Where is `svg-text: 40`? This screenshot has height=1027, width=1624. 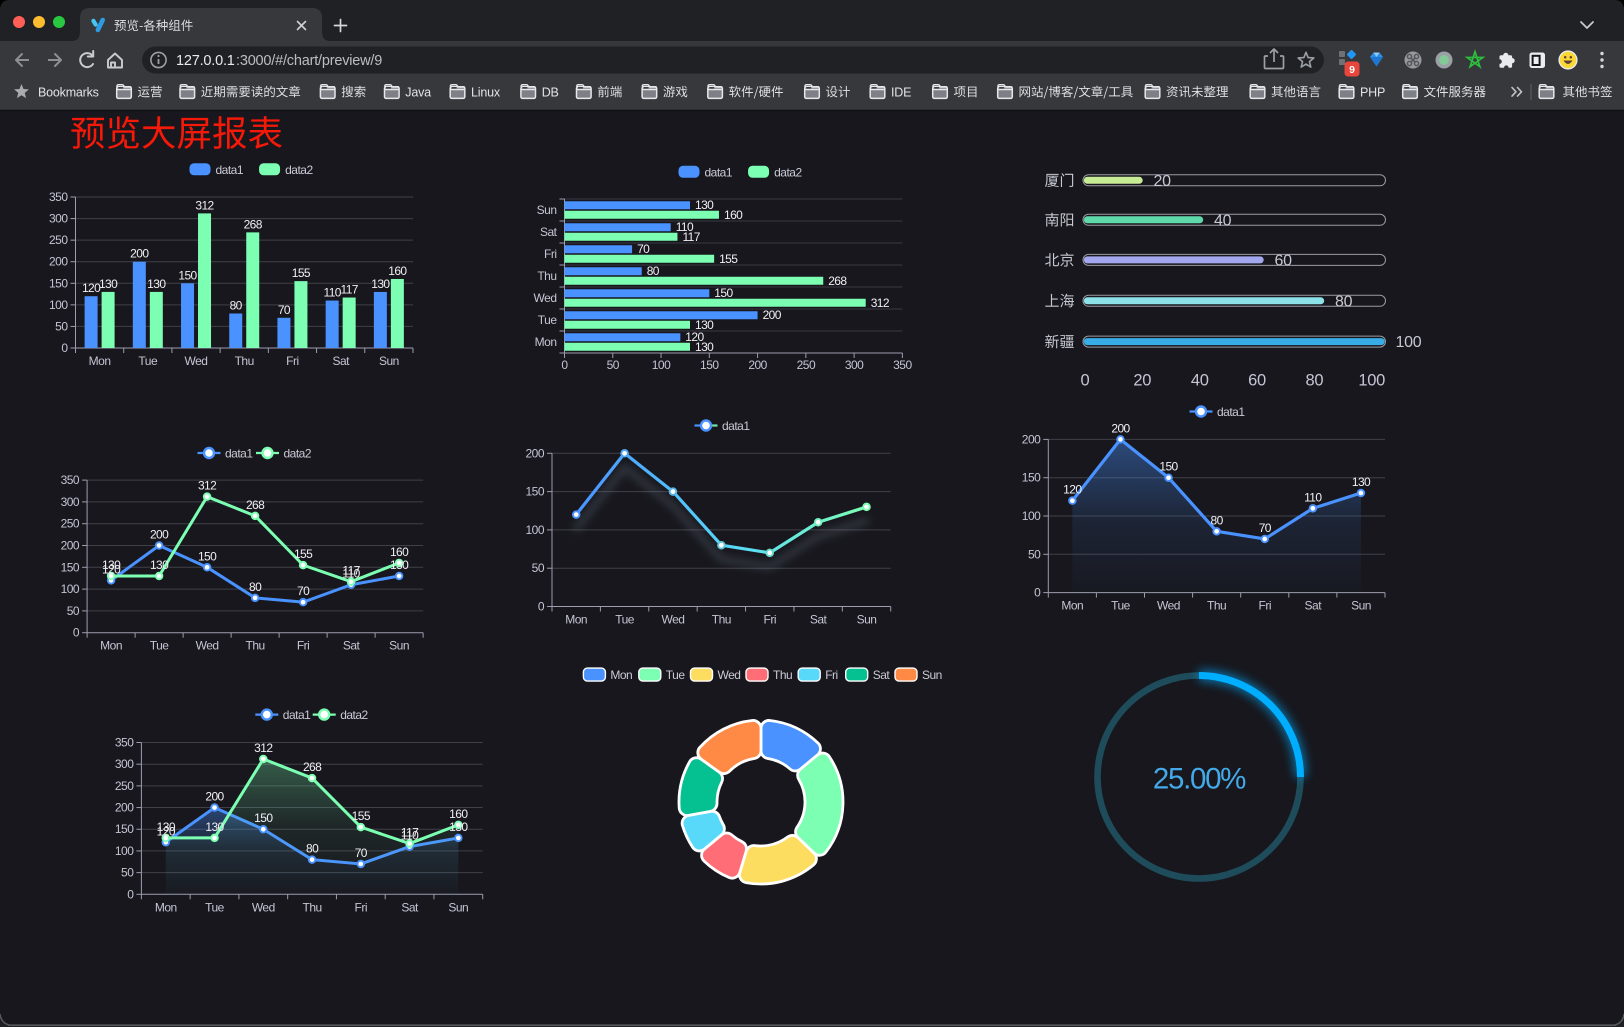
svg-text: 40 is located at coordinates (1200, 381).